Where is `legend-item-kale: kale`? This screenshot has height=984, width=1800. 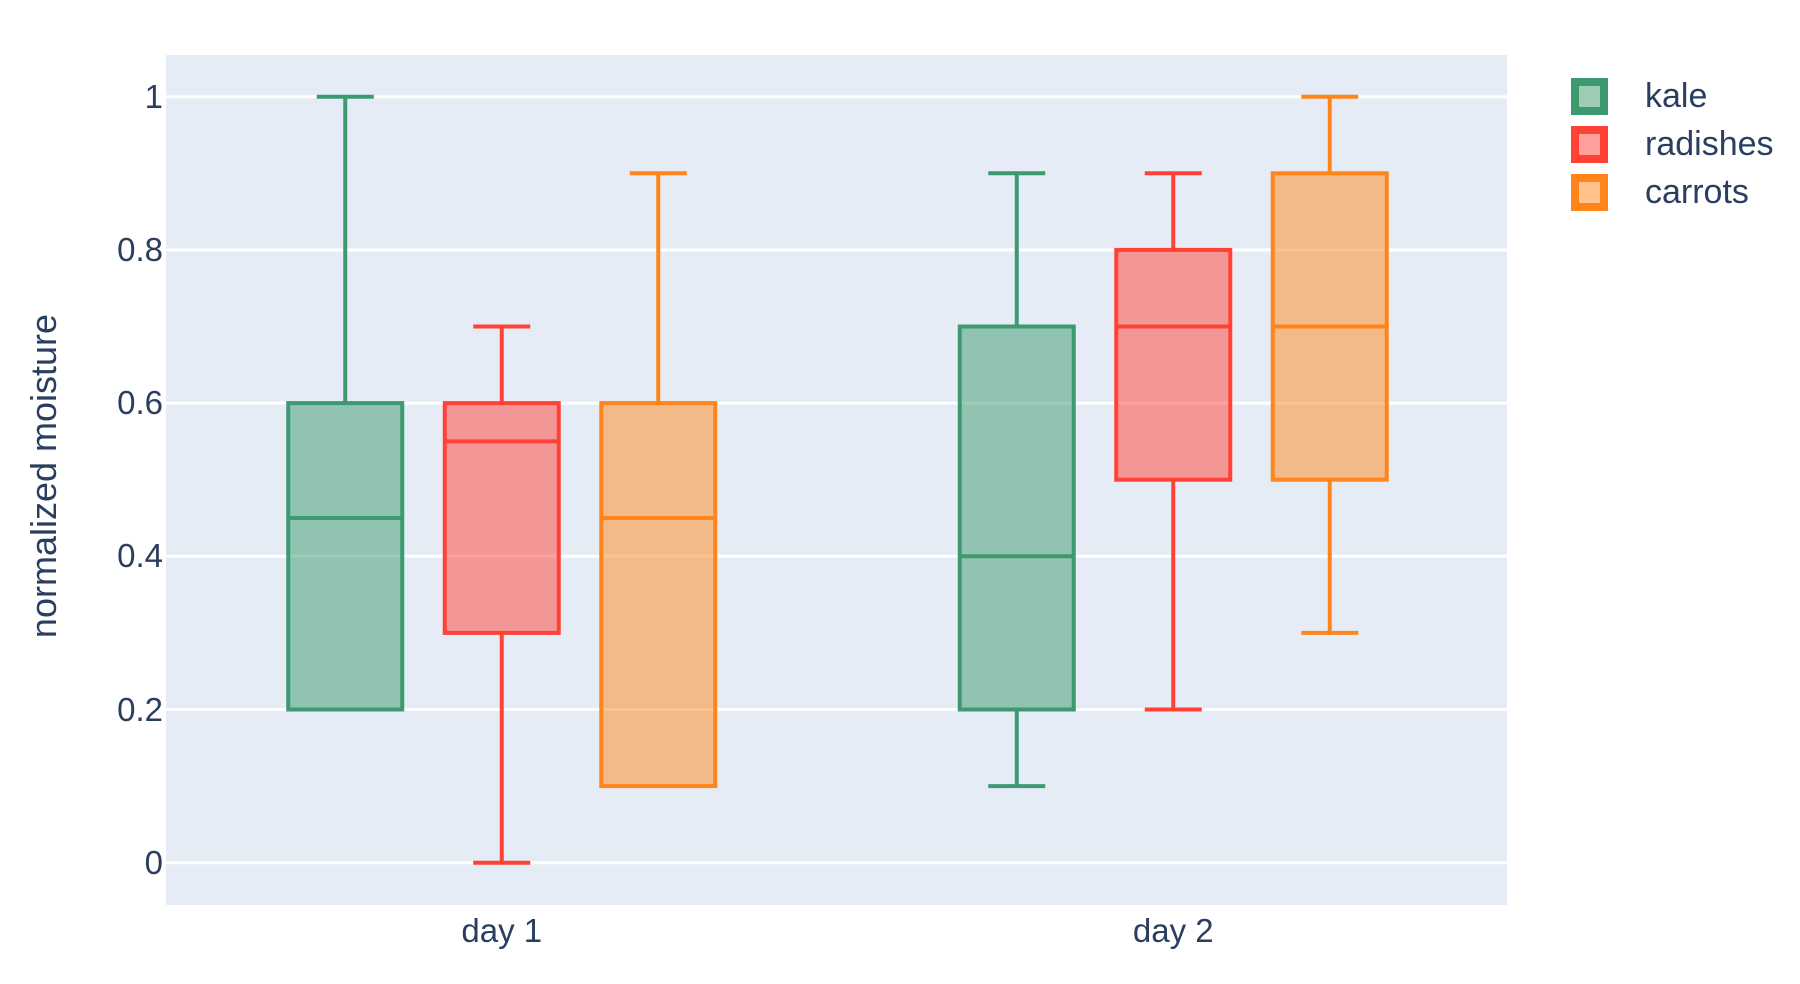 legend-item-kale: kale is located at coordinates (1672, 96).